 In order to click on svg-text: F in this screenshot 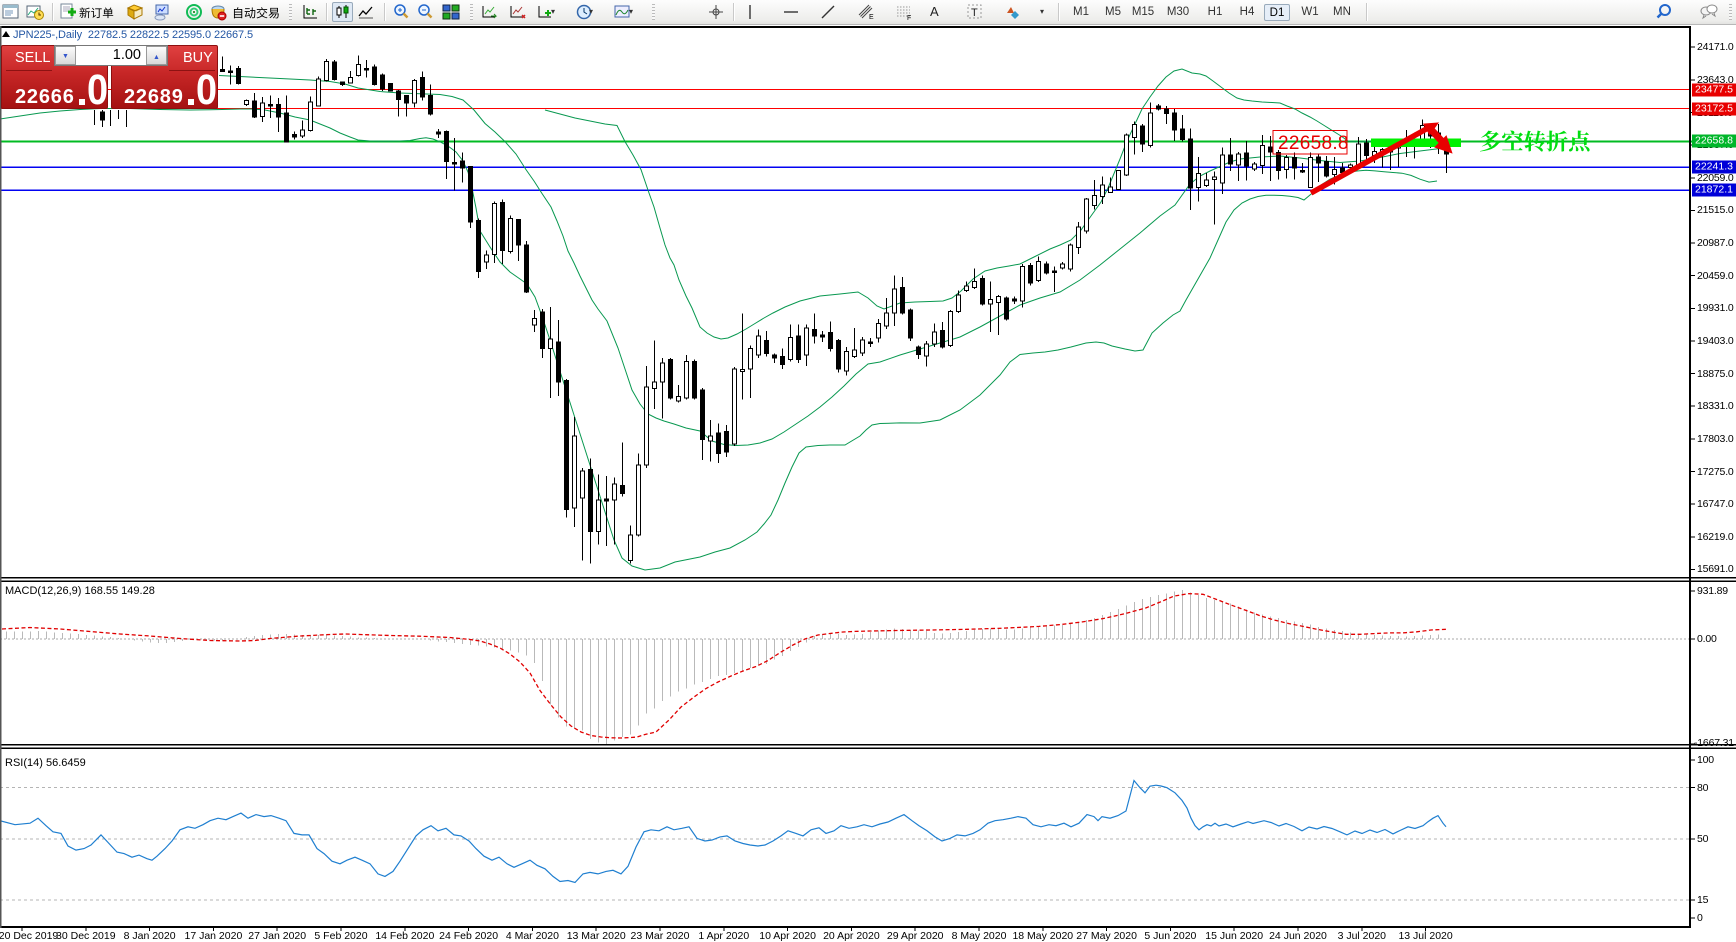, I will do `click(909, 18)`.